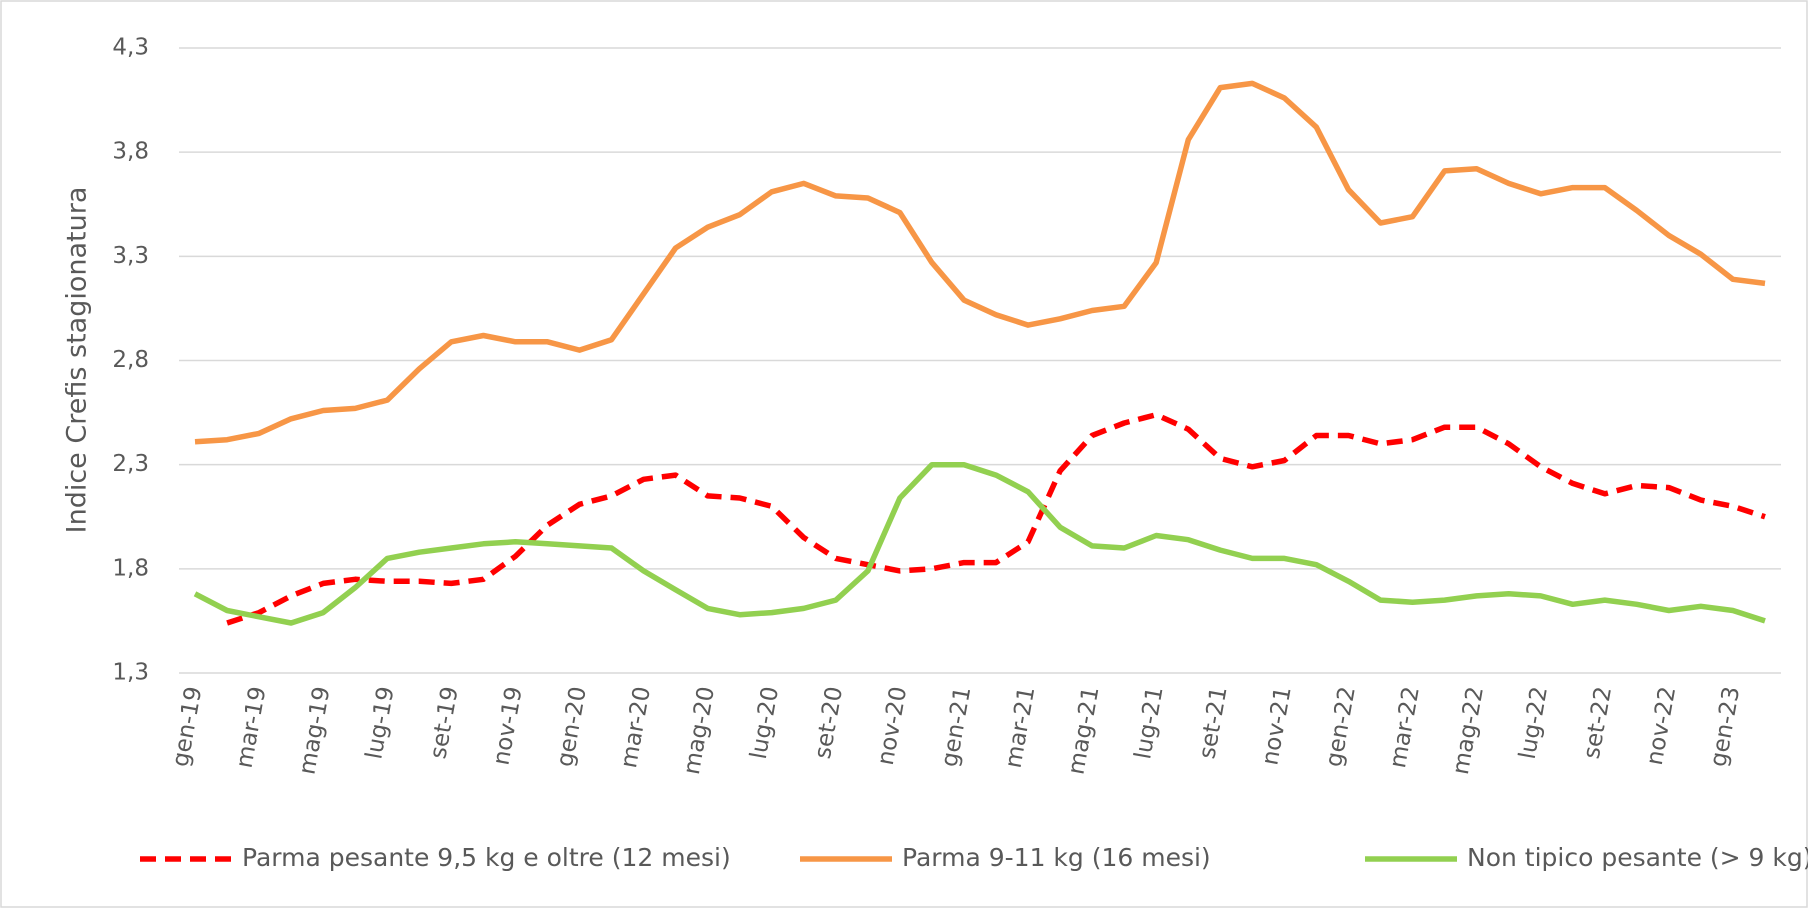 The image size is (1808, 908). What do you see at coordinates (130, 673) in the screenshot?
I see `y-tick-label: 1,3` at bounding box center [130, 673].